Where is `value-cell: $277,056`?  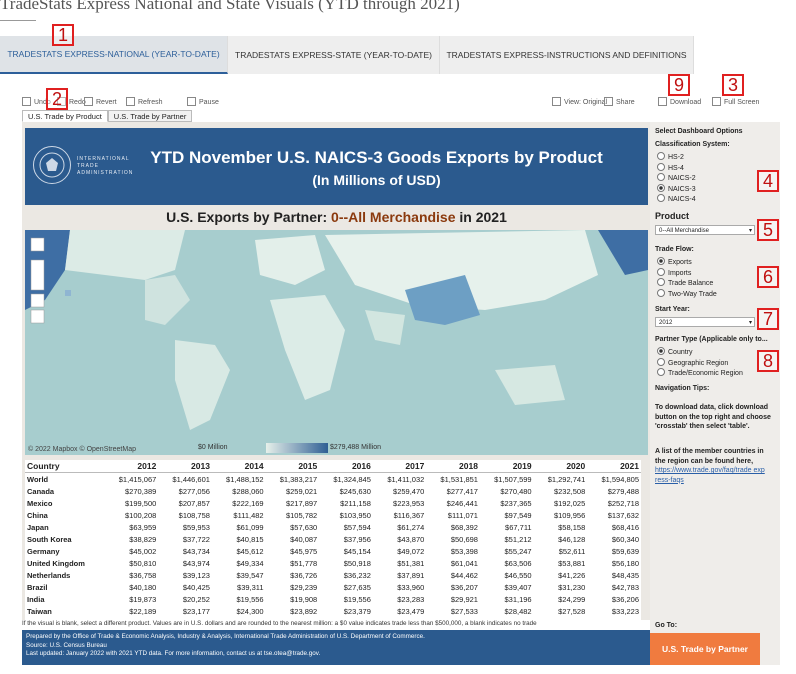 value-cell: $277,056 is located at coordinates (194, 491).